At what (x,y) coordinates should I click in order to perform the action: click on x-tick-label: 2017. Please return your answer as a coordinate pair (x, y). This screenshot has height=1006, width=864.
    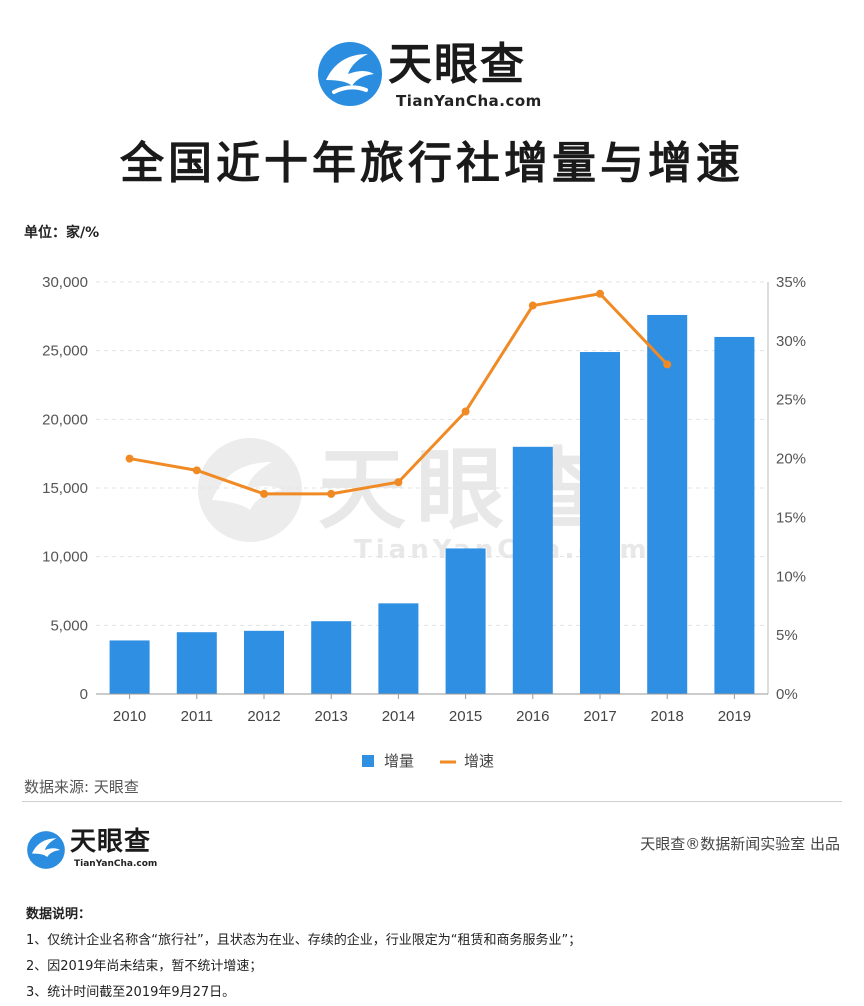
    Looking at the image, I should click on (599, 716).